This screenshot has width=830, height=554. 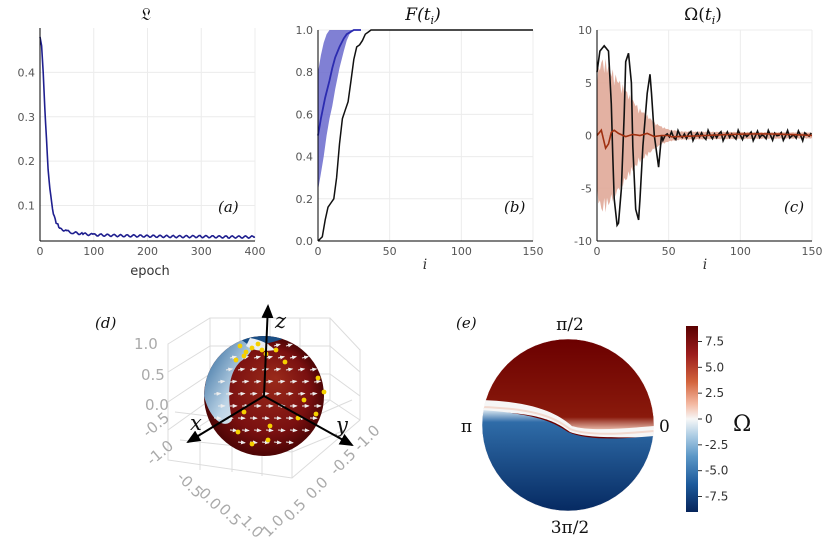 I want to click on panel-d-label: (d), so click(x=105, y=323).